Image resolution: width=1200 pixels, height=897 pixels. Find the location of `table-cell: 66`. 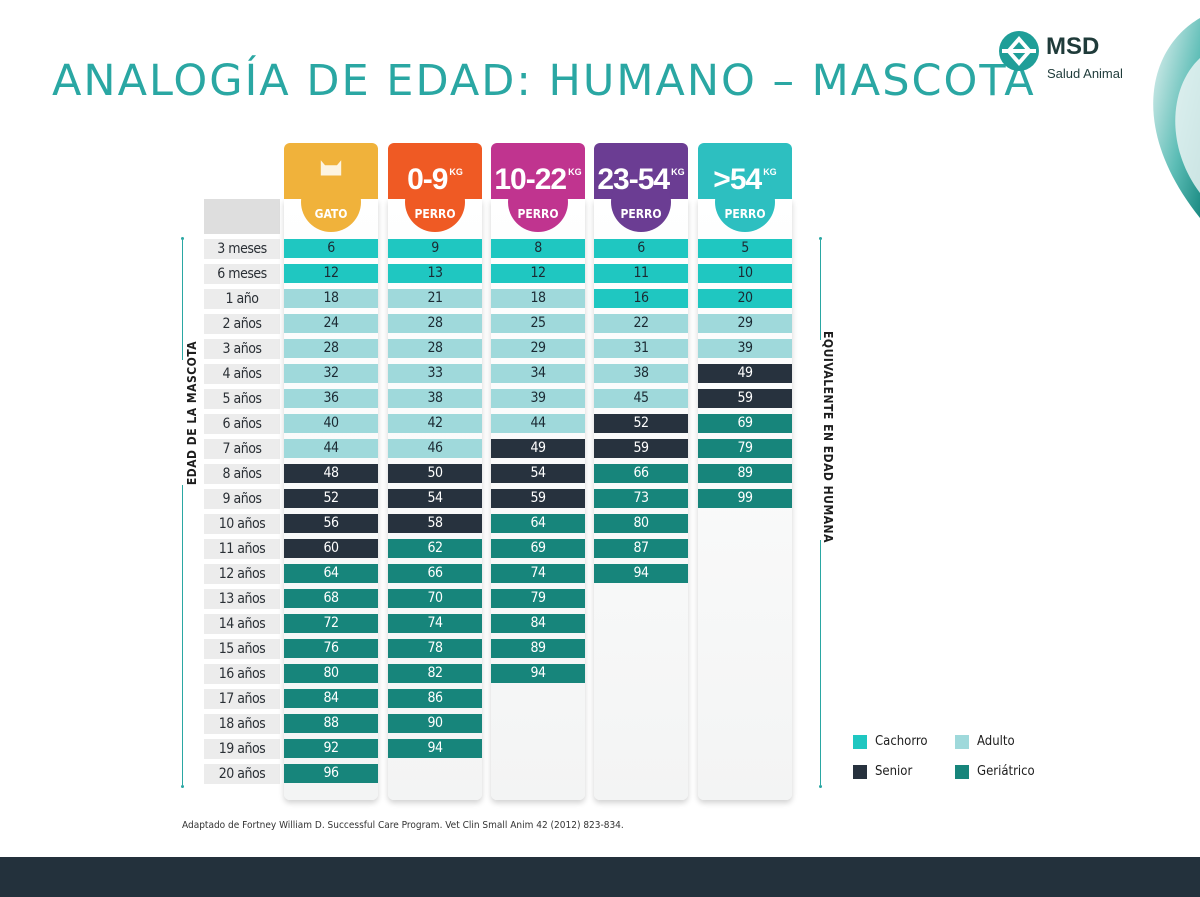

table-cell: 66 is located at coordinates (435, 573).